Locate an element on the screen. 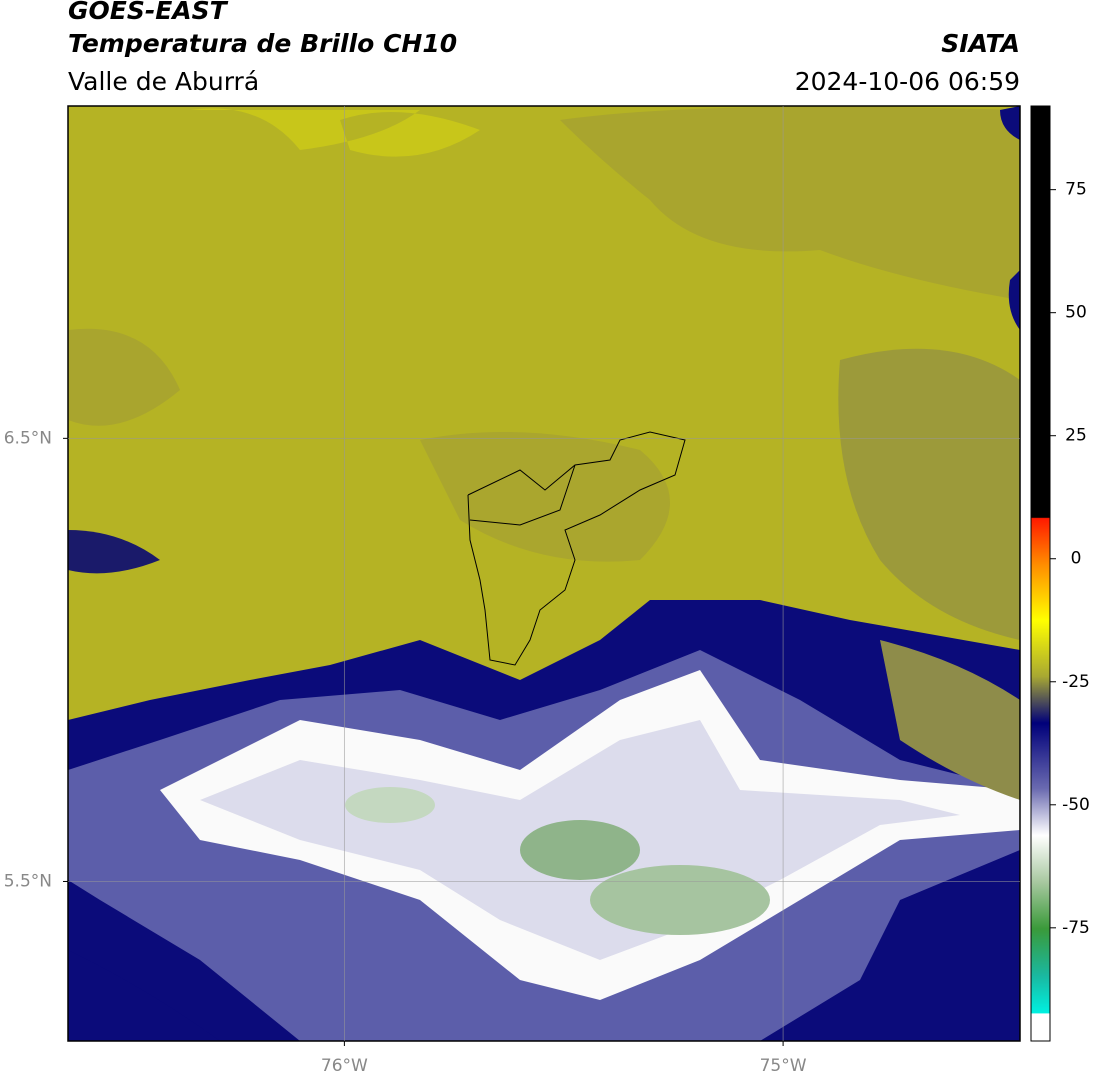  product: Temperatura de Brillo CH10 is located at coordinates (262, 43).